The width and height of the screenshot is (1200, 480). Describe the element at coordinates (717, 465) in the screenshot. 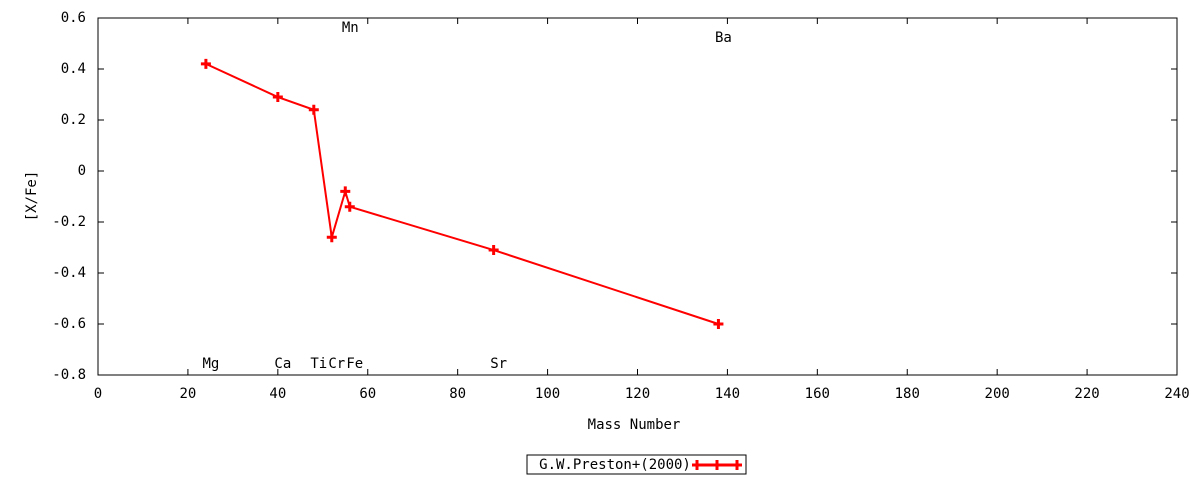

I see `legend-swatch` at that location.